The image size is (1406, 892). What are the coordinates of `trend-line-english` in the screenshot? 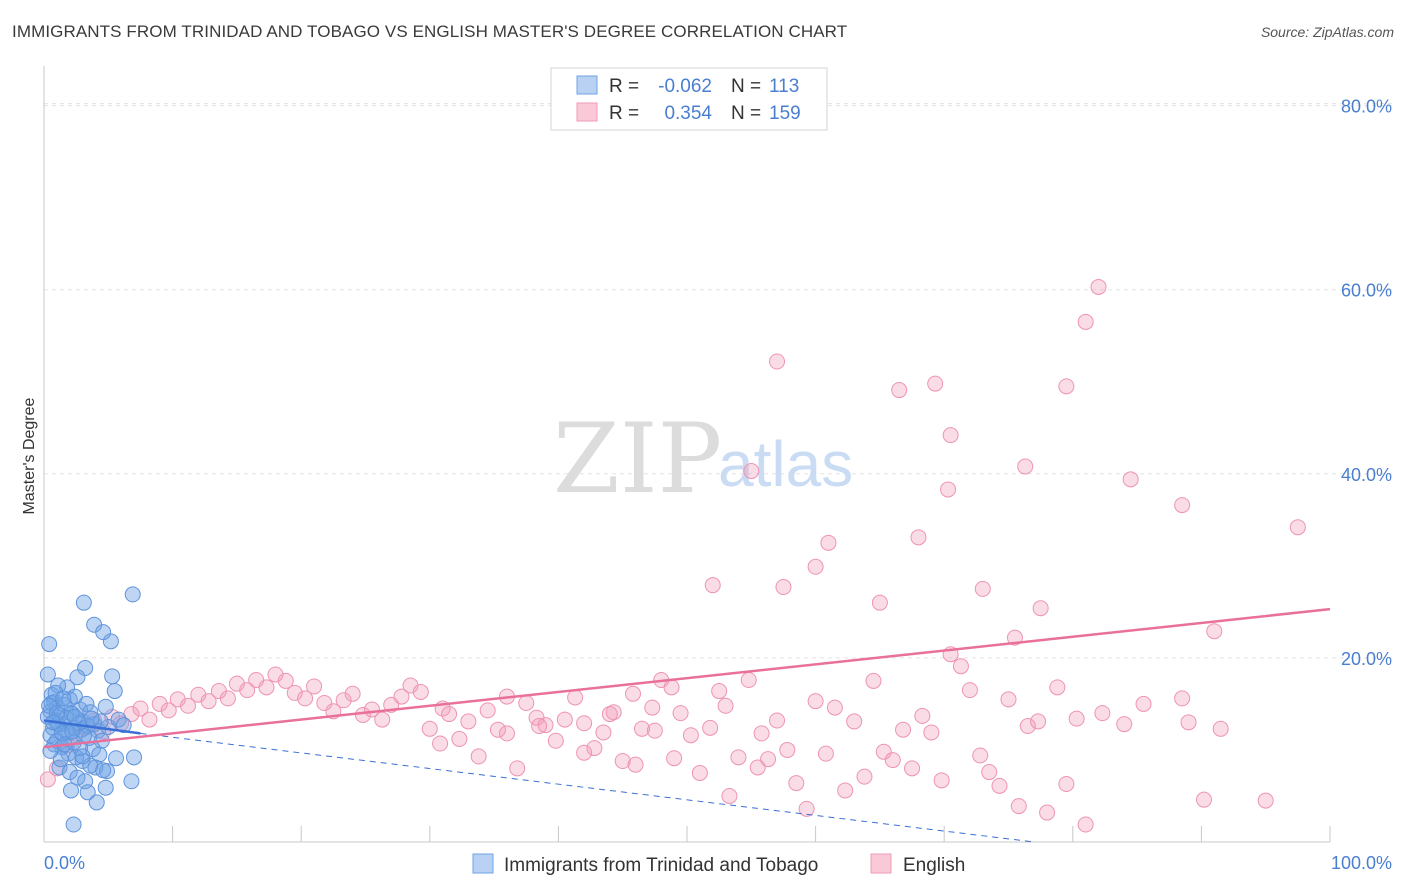 It's located at (687, 678).